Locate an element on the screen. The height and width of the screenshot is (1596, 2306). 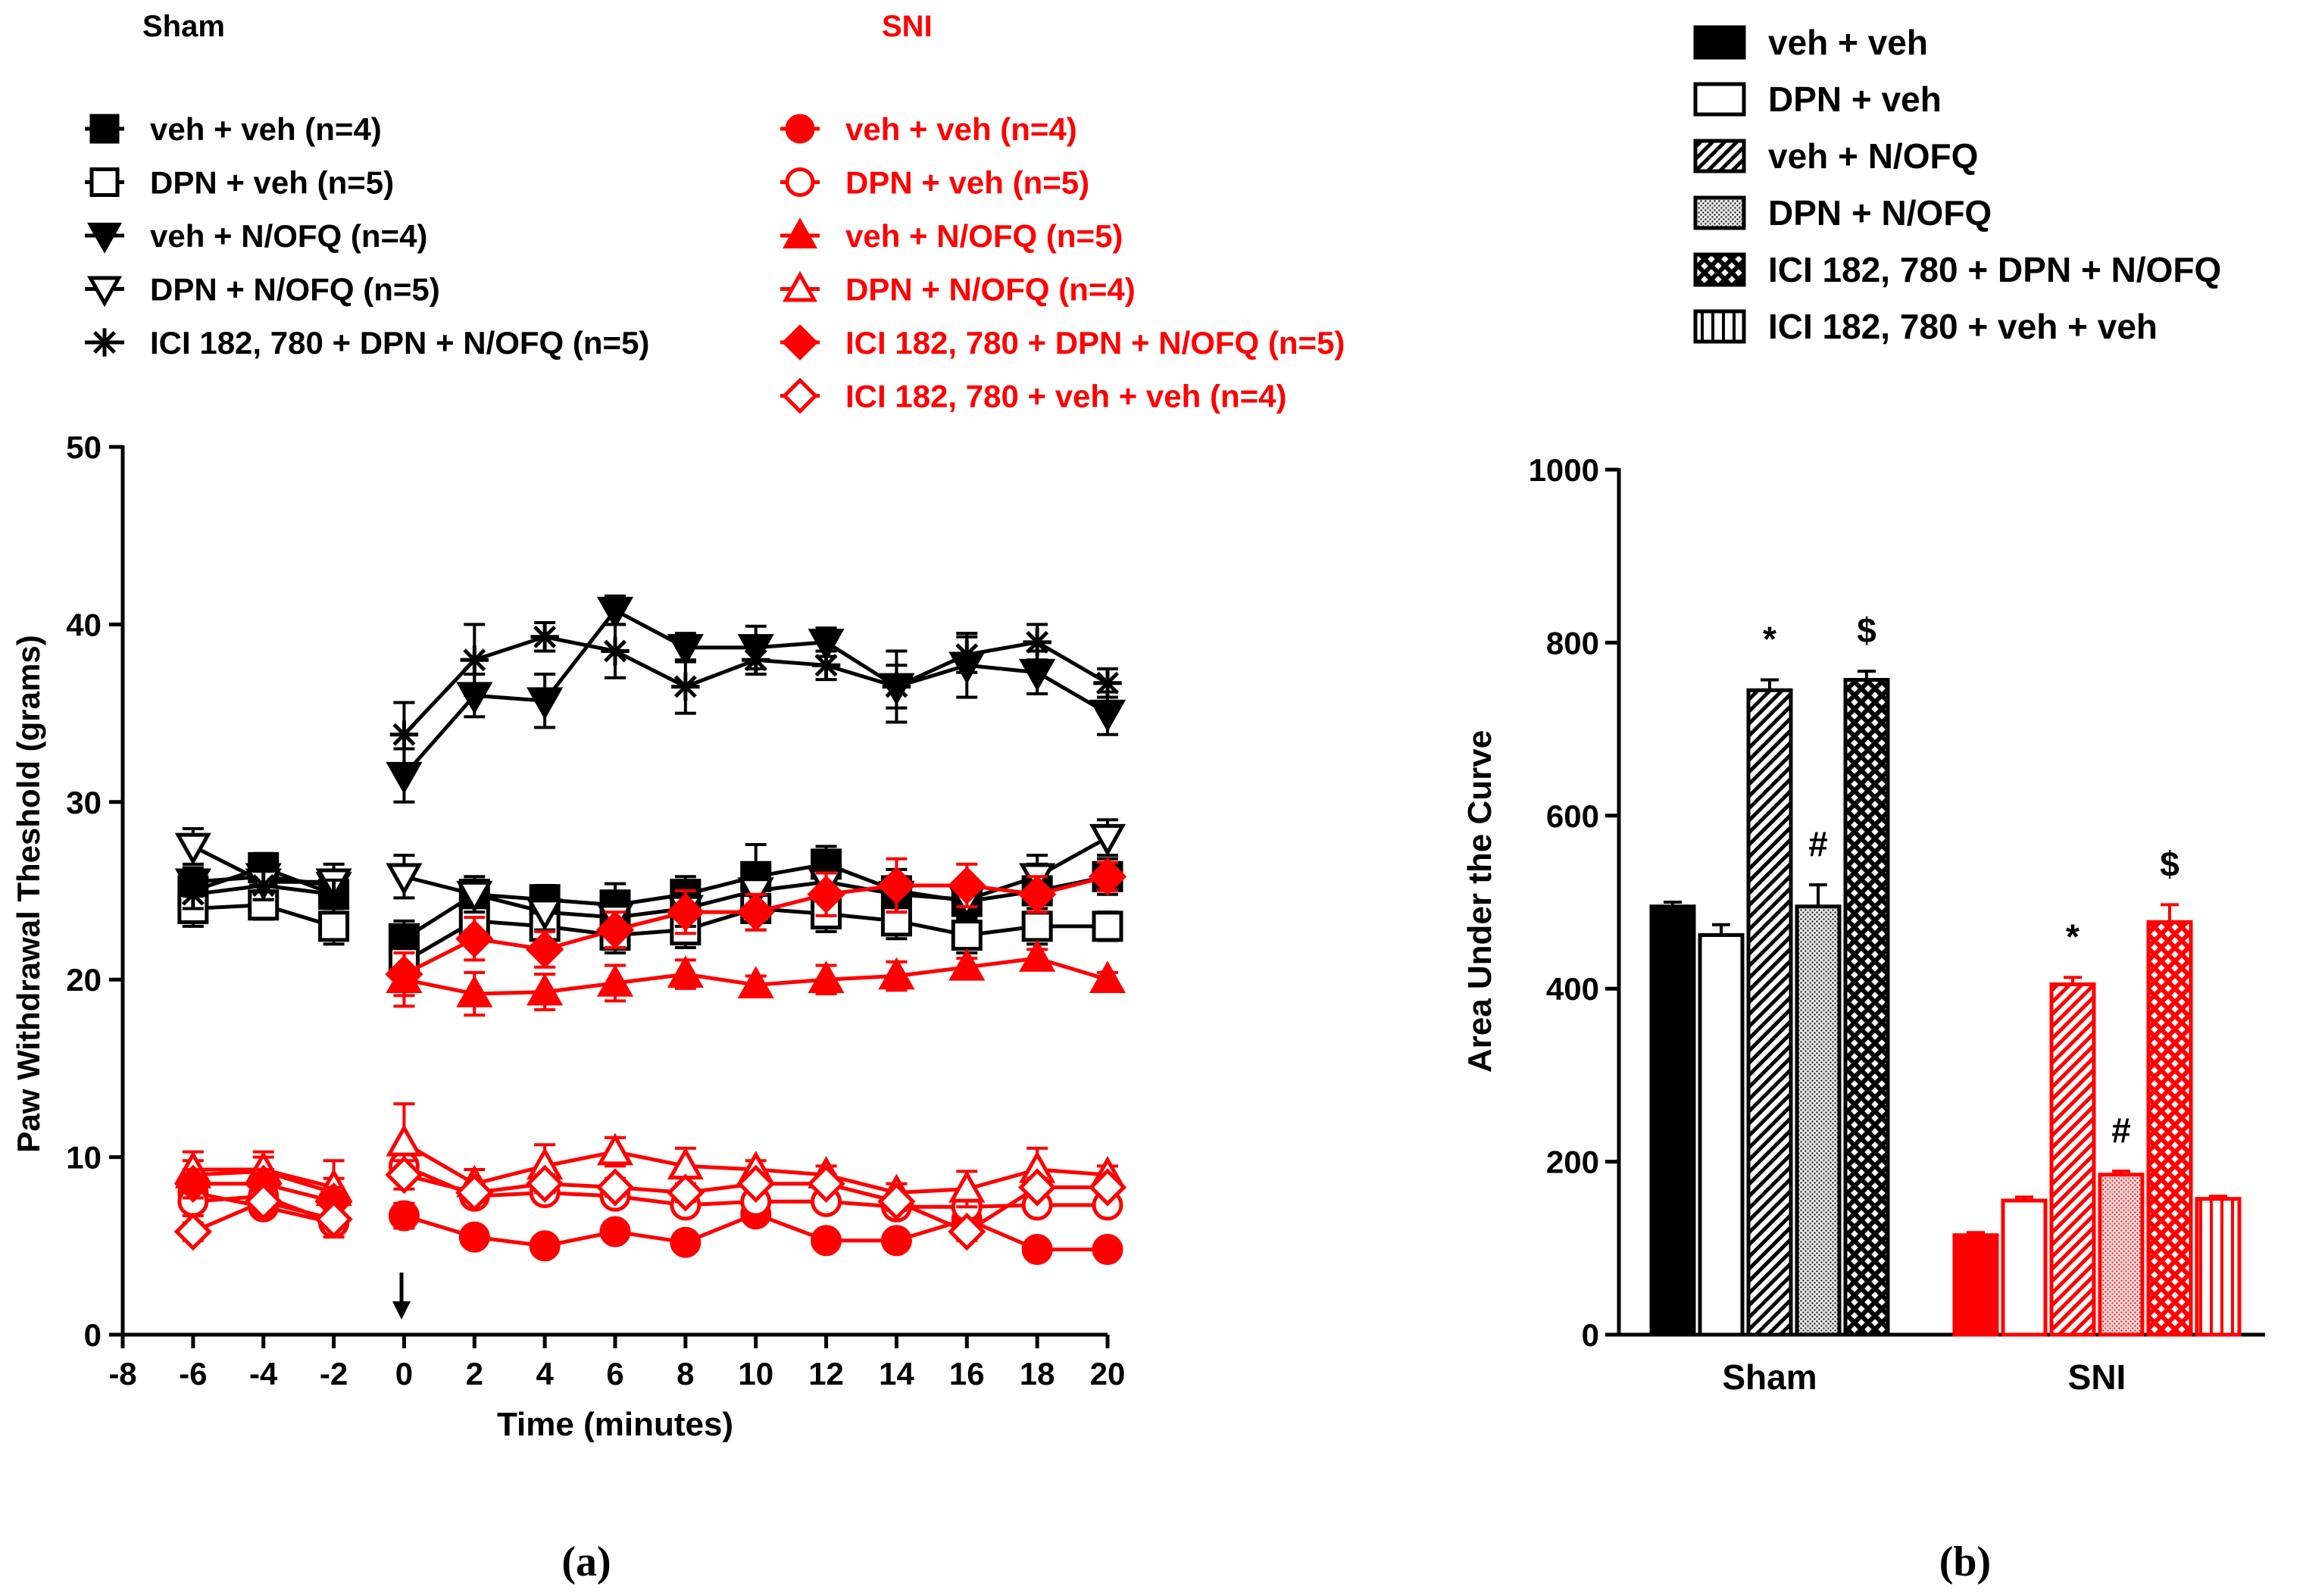
x-tick-label-a: 10 is located at coordinates (755, 1373).